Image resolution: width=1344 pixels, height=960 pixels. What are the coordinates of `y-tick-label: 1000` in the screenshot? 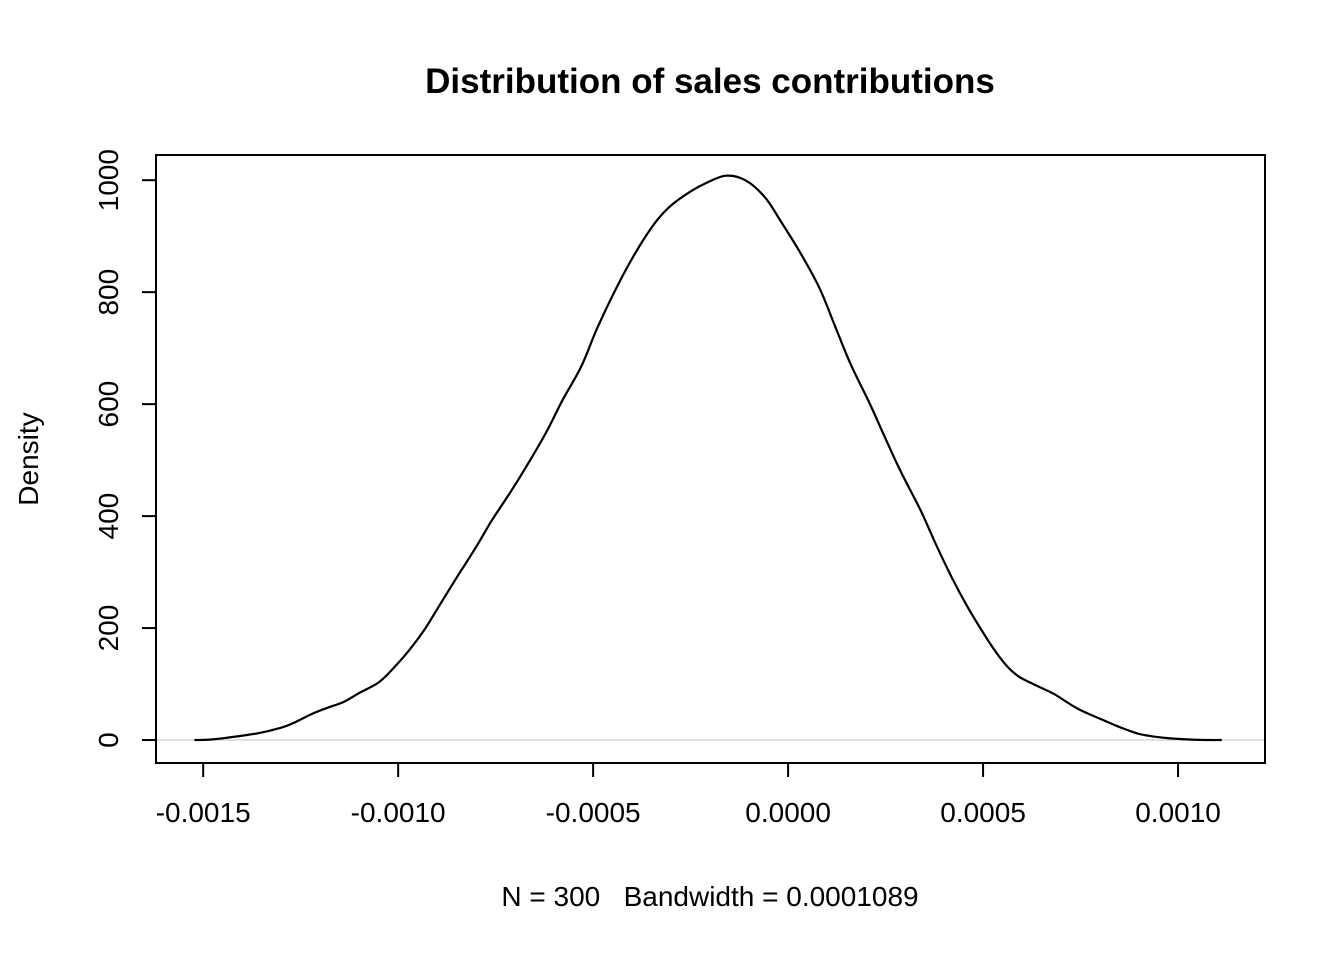 It's located at (108, 180).